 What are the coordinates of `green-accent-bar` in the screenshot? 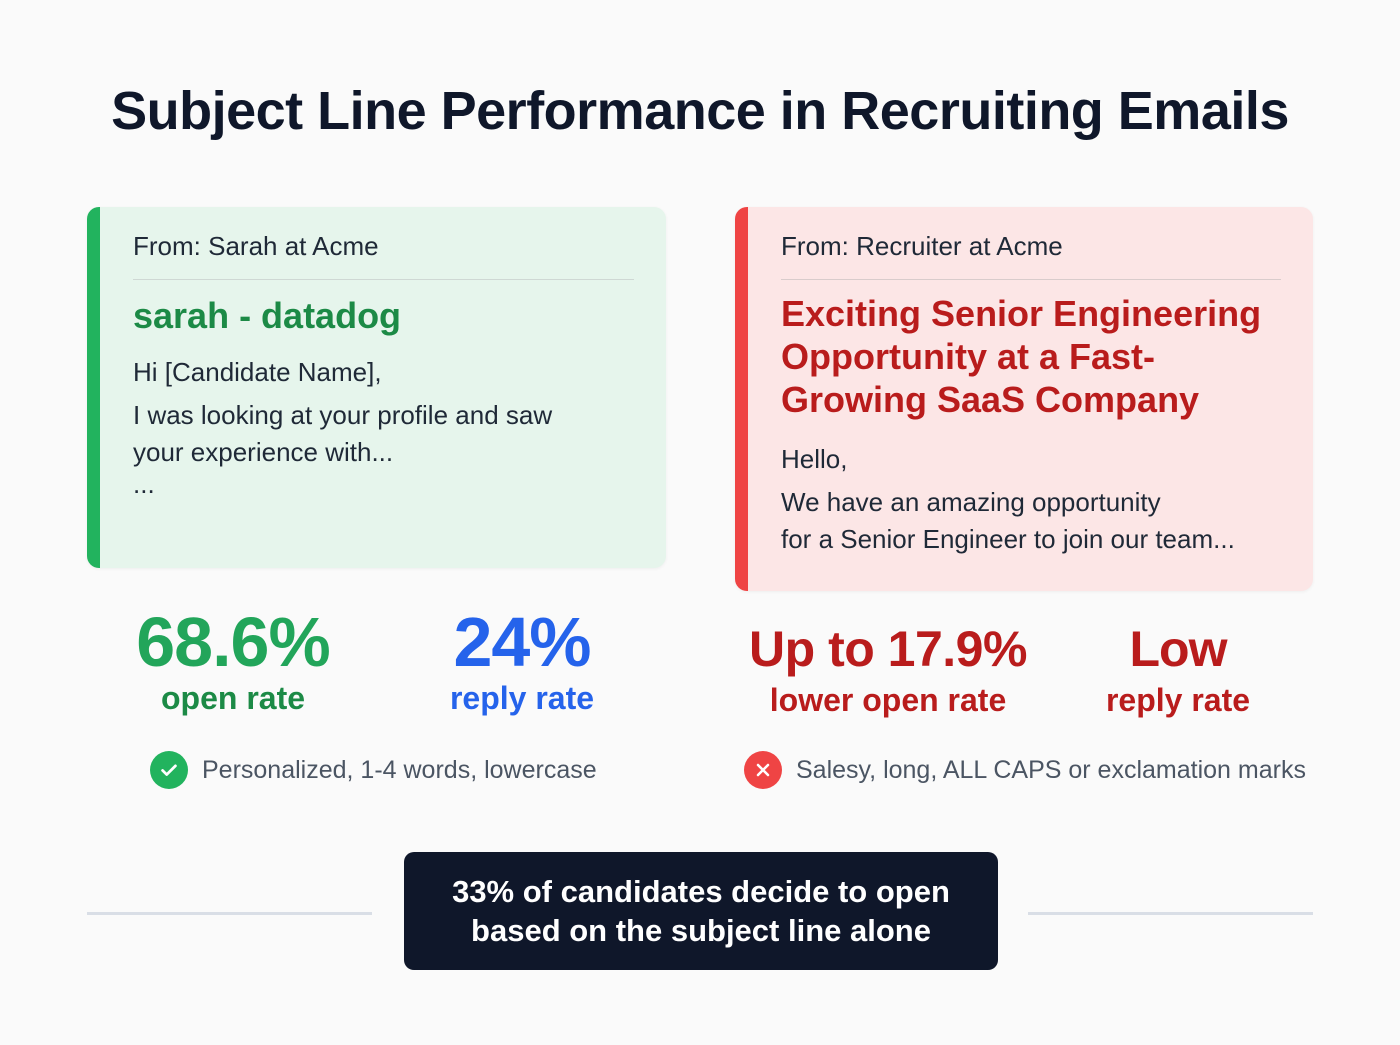 It's located at (93, 387).